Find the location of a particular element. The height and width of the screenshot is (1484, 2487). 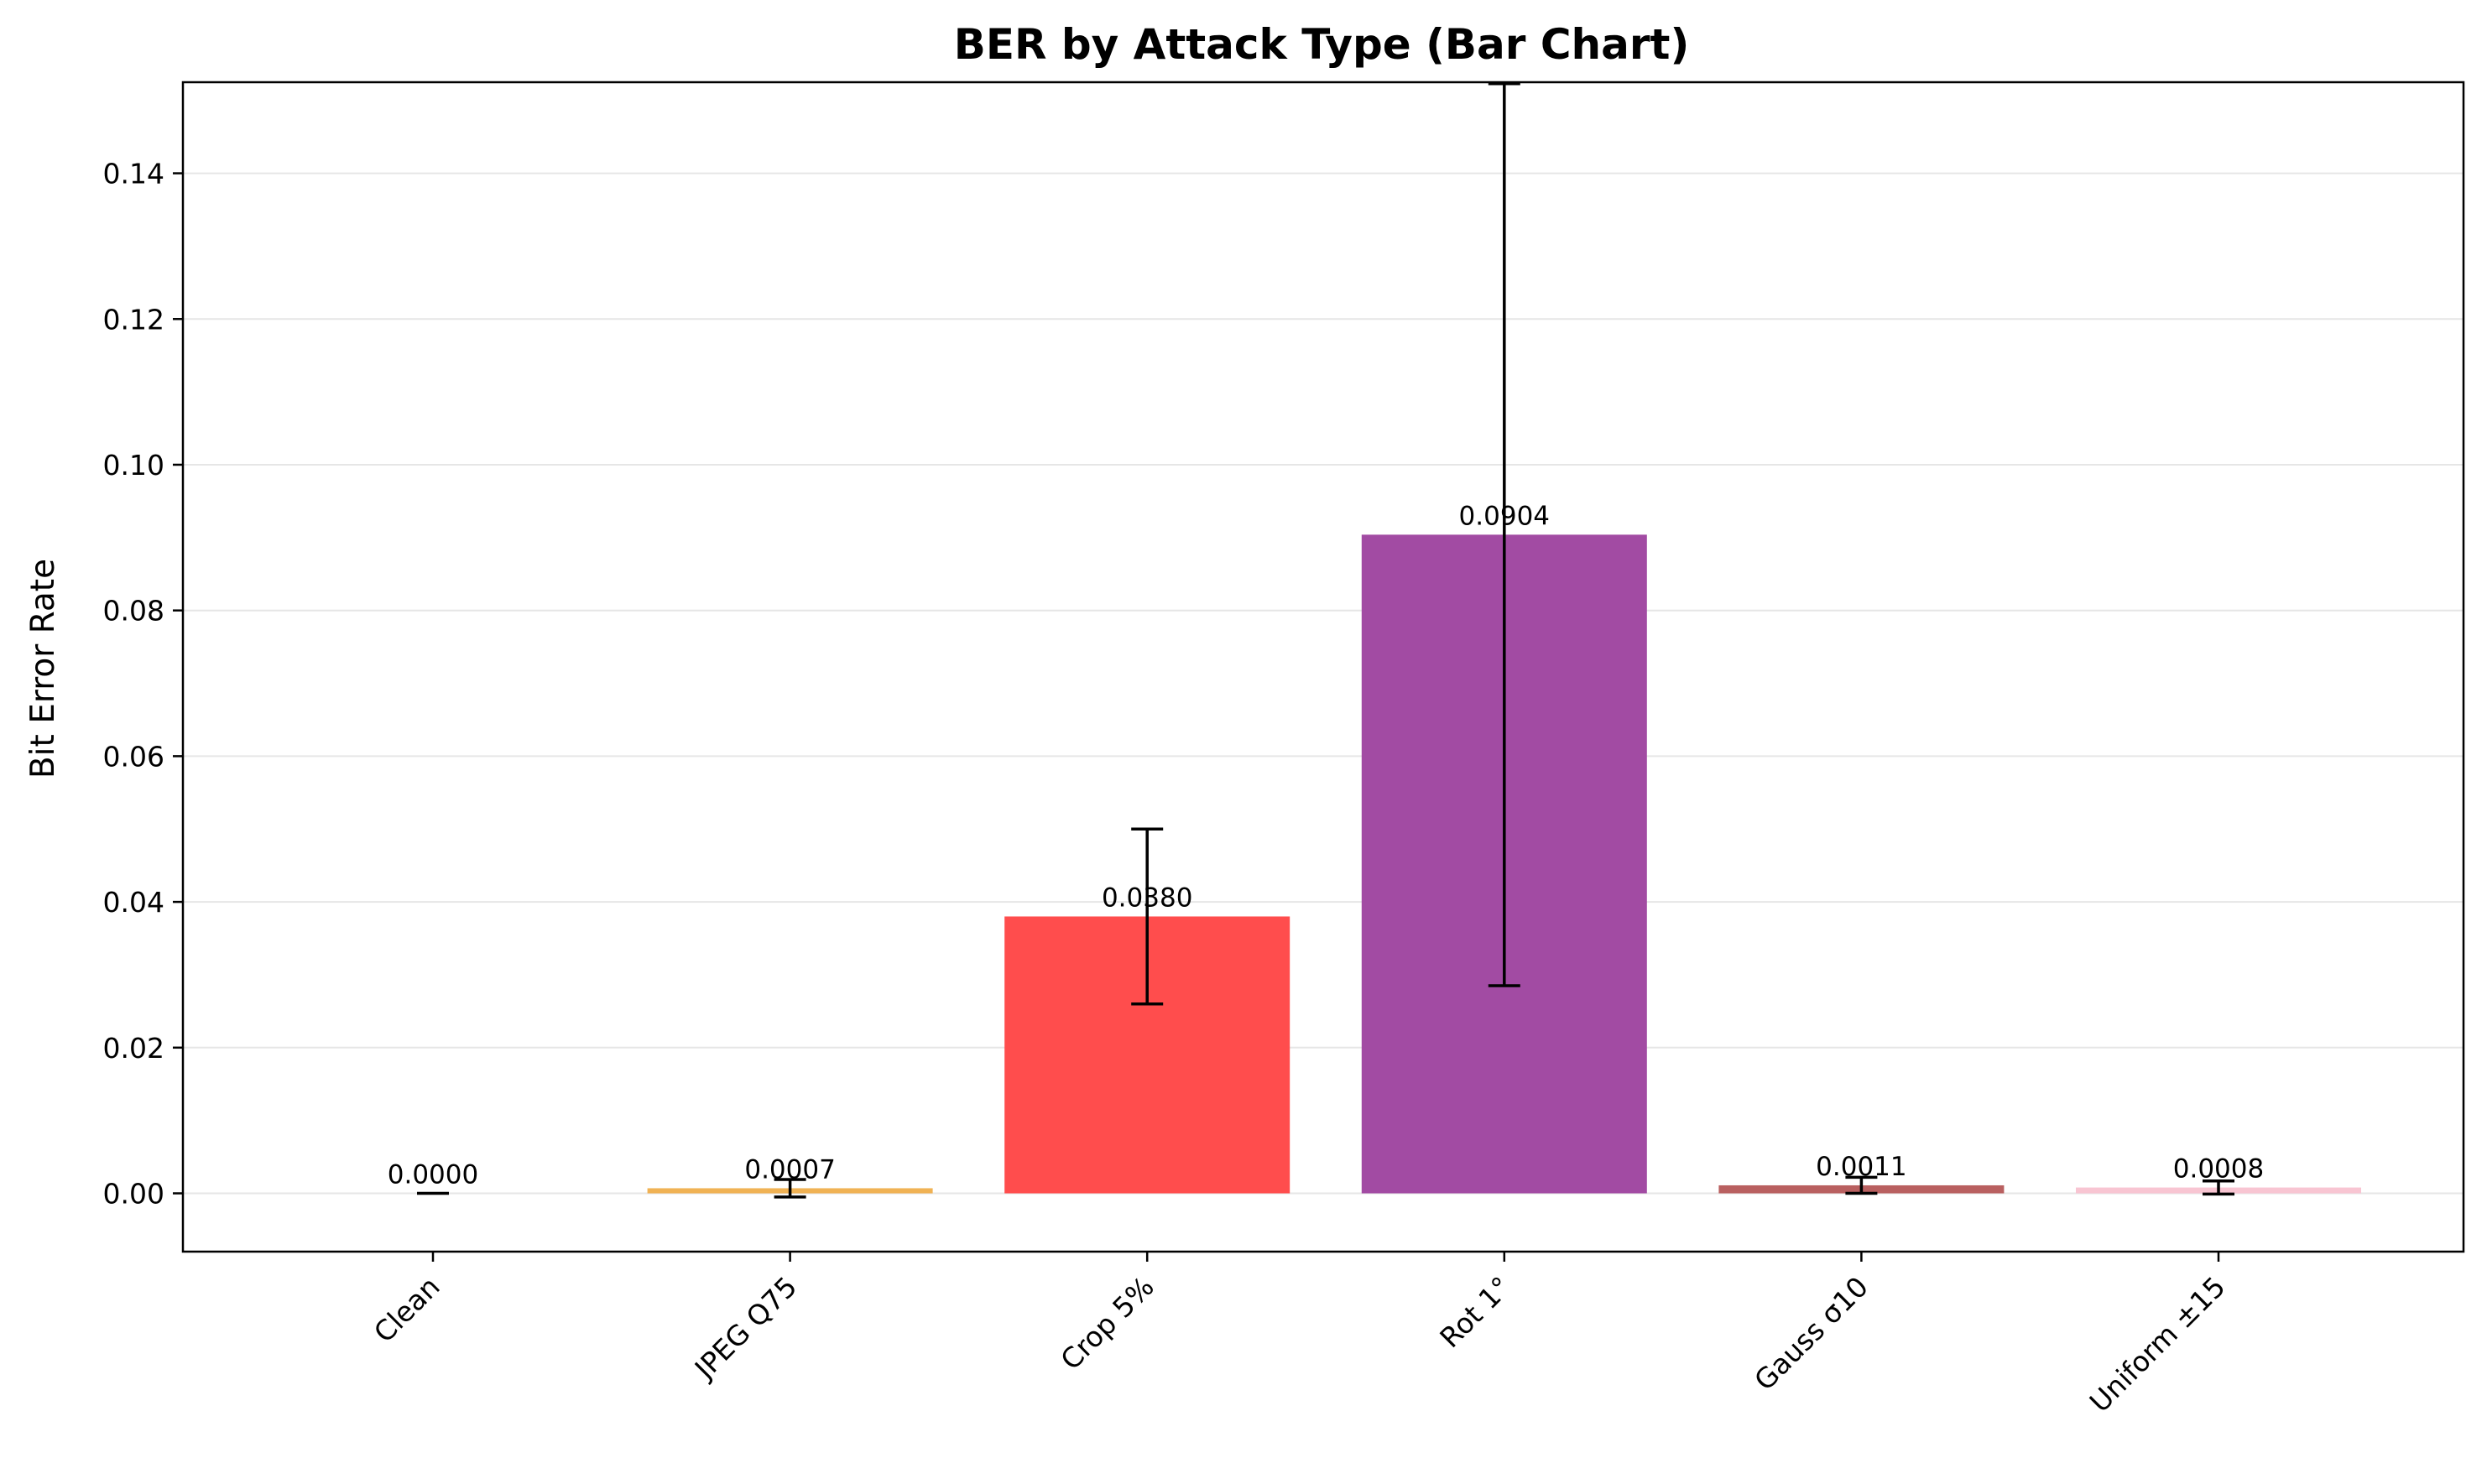

y-tick-label: 0.06 is located at coordinates (133, 756).